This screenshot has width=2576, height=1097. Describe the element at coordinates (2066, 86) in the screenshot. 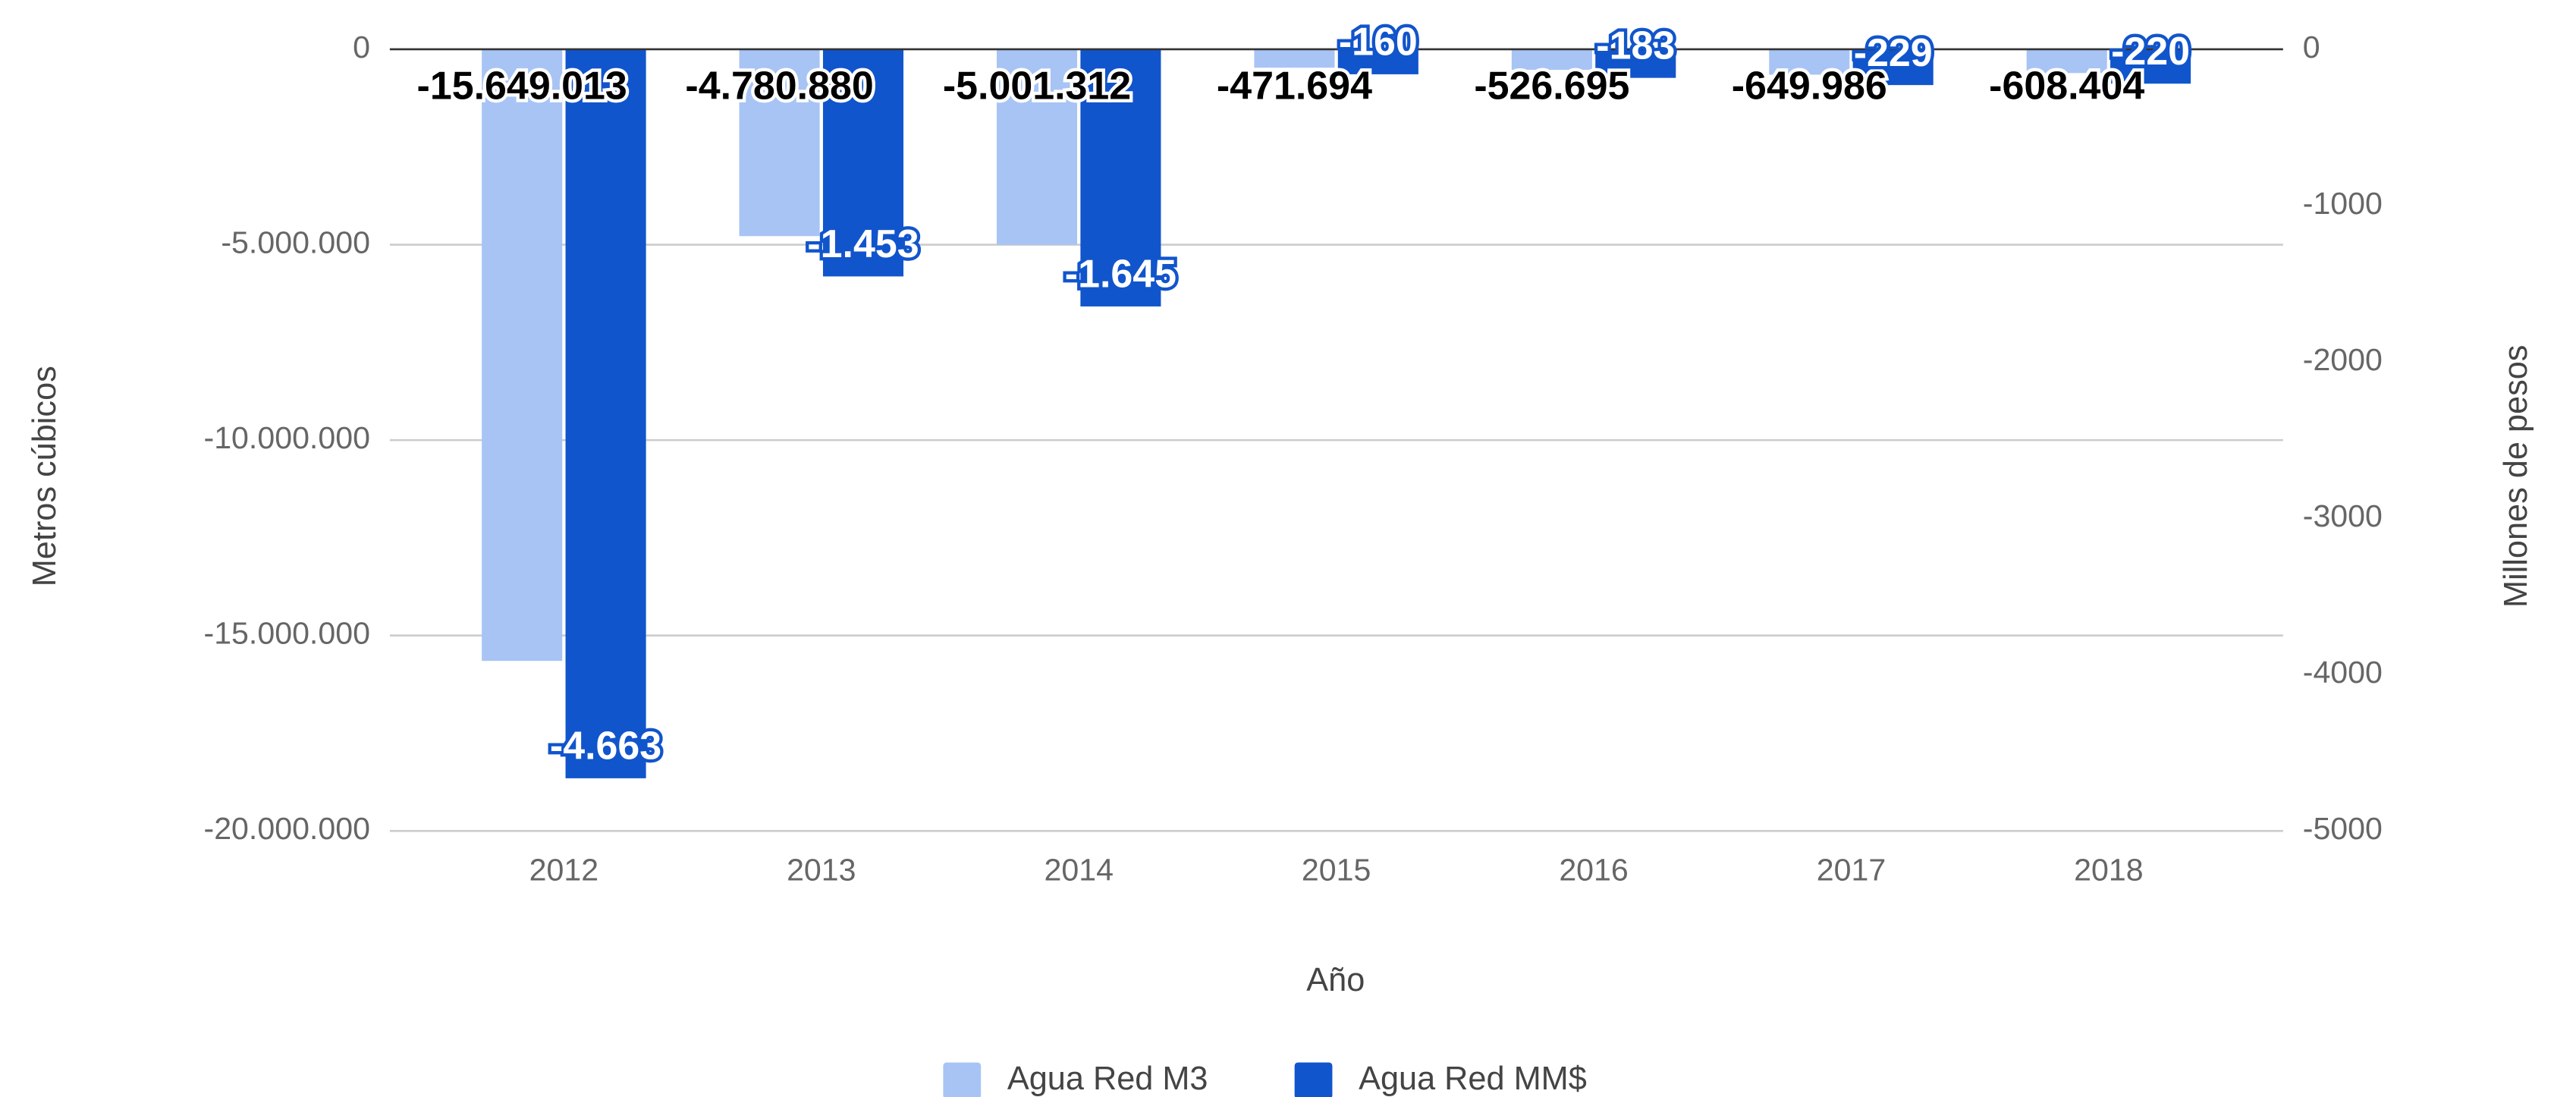

I see `data-label: -608.404` at that location.